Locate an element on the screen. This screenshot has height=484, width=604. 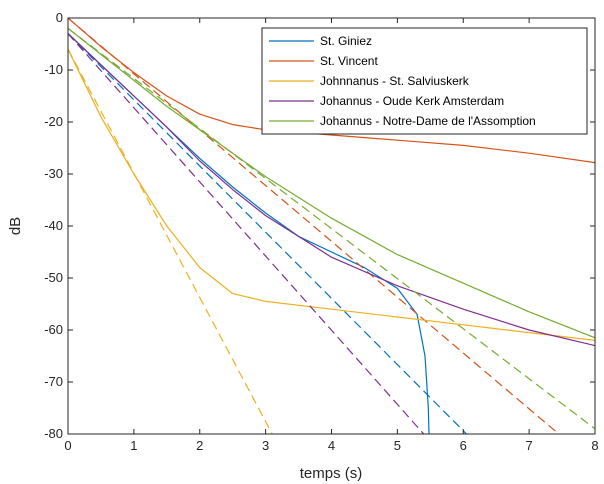
legend-label-5: Johannus - Notre-Dame de l'Assomption is located at coordinates (428, 121).